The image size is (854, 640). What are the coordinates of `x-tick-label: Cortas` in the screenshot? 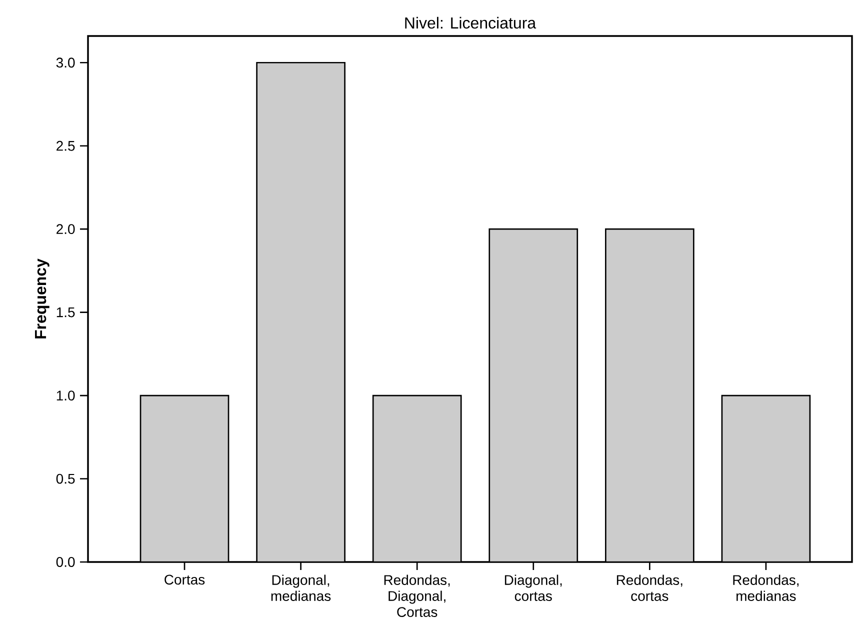 It's located at (184, 579).